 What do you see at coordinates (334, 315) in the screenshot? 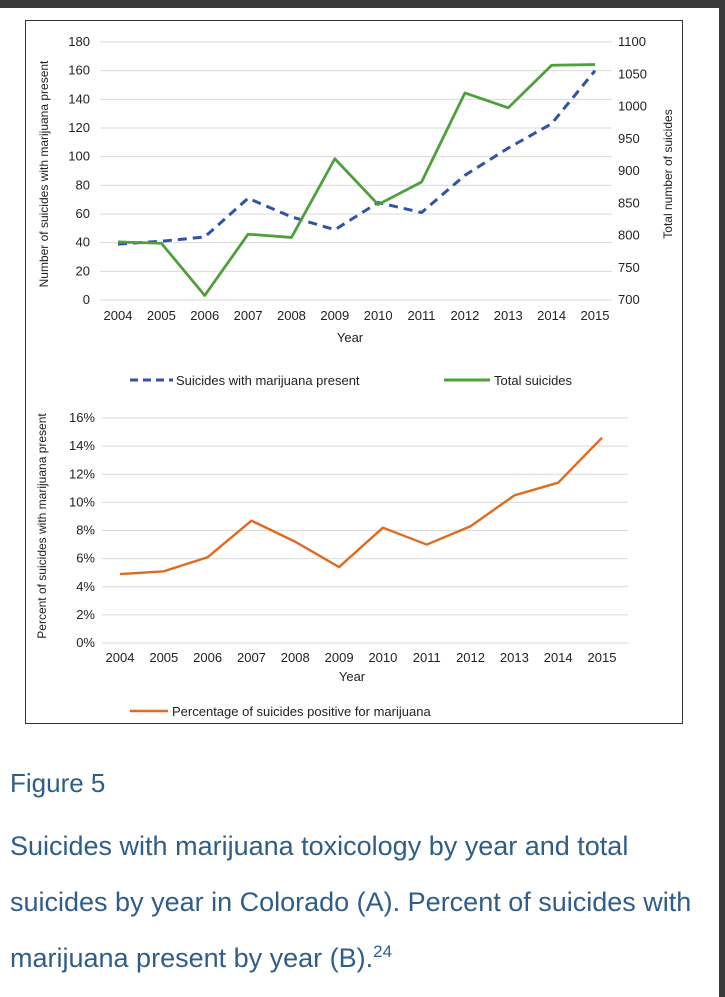
I see `chart-a-xtick-label: 2009` at bounding box center [334, 315].